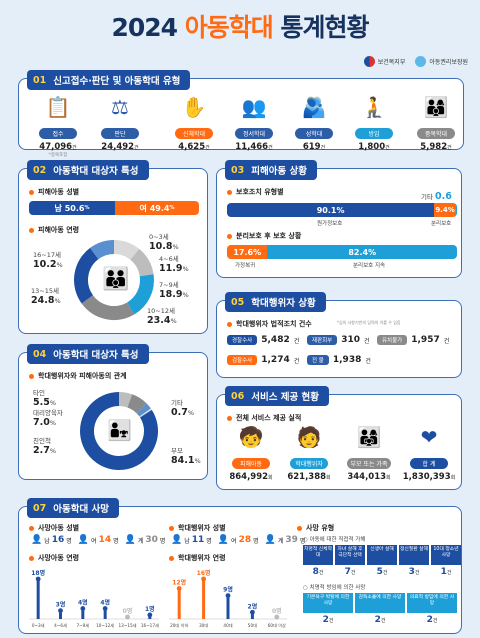 The image size is (480, 638). What do you see at coordinates (318, 360) in the screenshot?
I see `legal-tag: 전 불` at bounding box center [318, 360].